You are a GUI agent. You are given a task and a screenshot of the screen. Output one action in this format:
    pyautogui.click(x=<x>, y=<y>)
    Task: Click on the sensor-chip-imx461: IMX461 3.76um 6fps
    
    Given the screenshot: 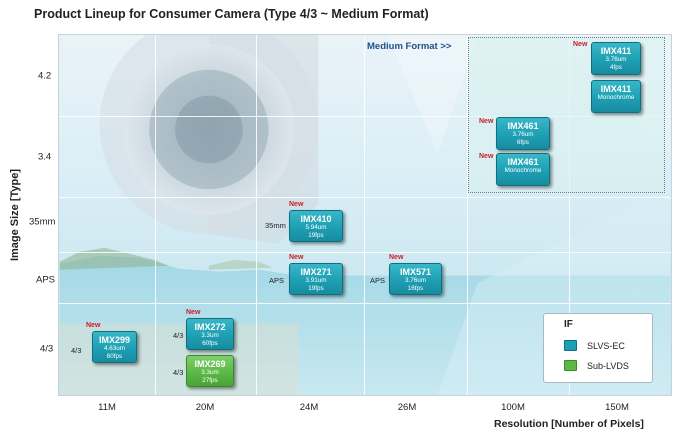 What is the action you would take?
    pyautogui.click(x=523, y=133)
    